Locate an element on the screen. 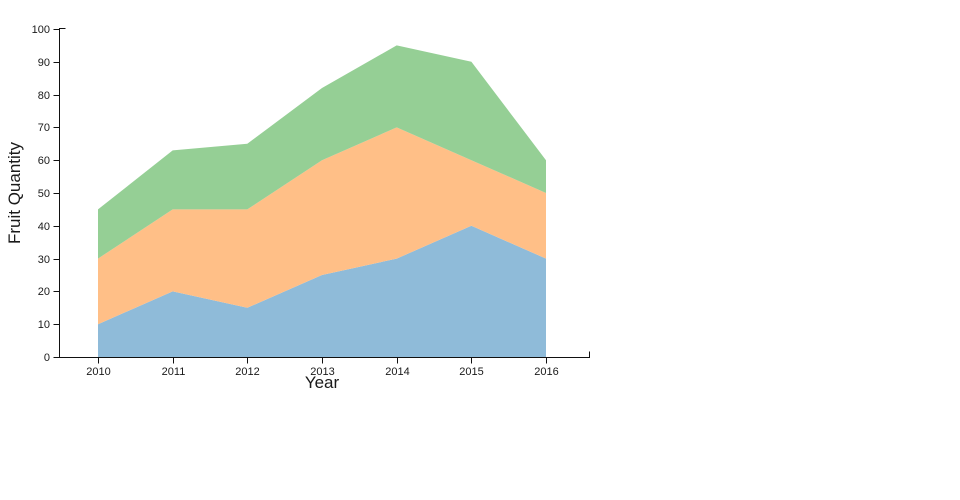  x-tick-label: 2014 is located at coordinates (397, 372).